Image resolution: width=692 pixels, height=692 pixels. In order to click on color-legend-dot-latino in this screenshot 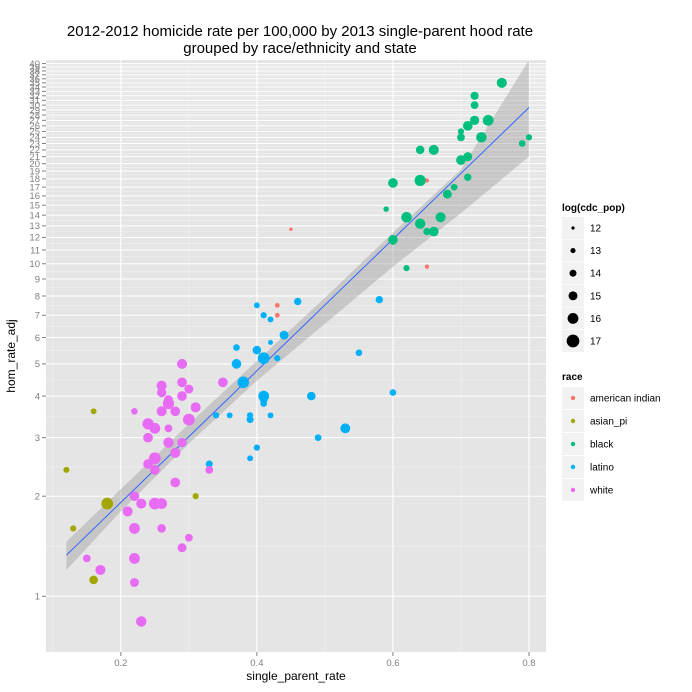, I will do `click(573, 467)`.